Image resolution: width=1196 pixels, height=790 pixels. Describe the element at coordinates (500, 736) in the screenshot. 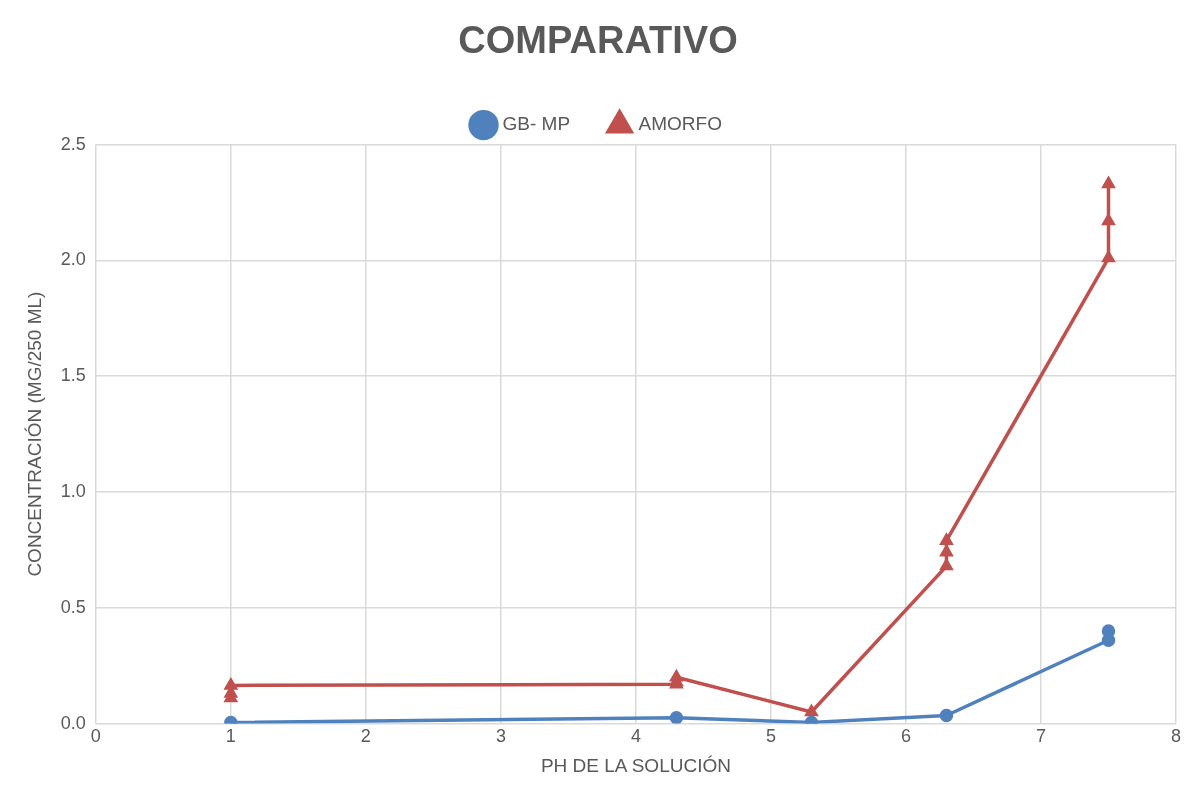

I see `x-tick-label: 3` at that location.